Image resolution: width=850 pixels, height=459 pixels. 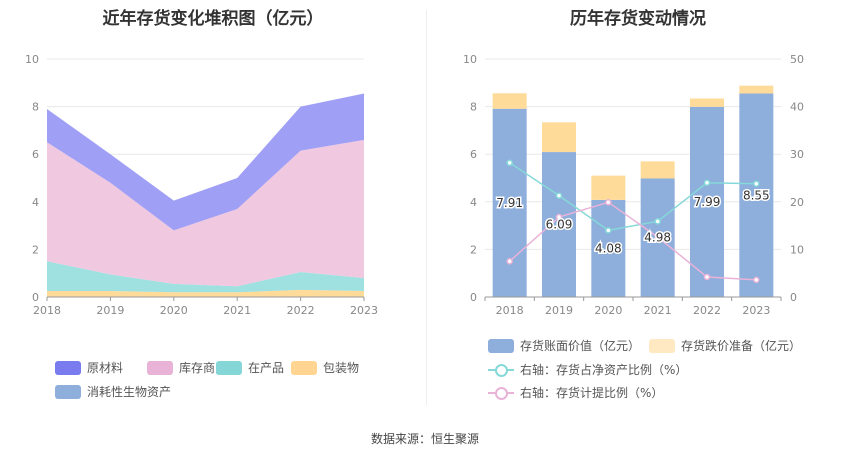 I want to click on legend-item-packaging: 包装物, so click(x=325, y=367).